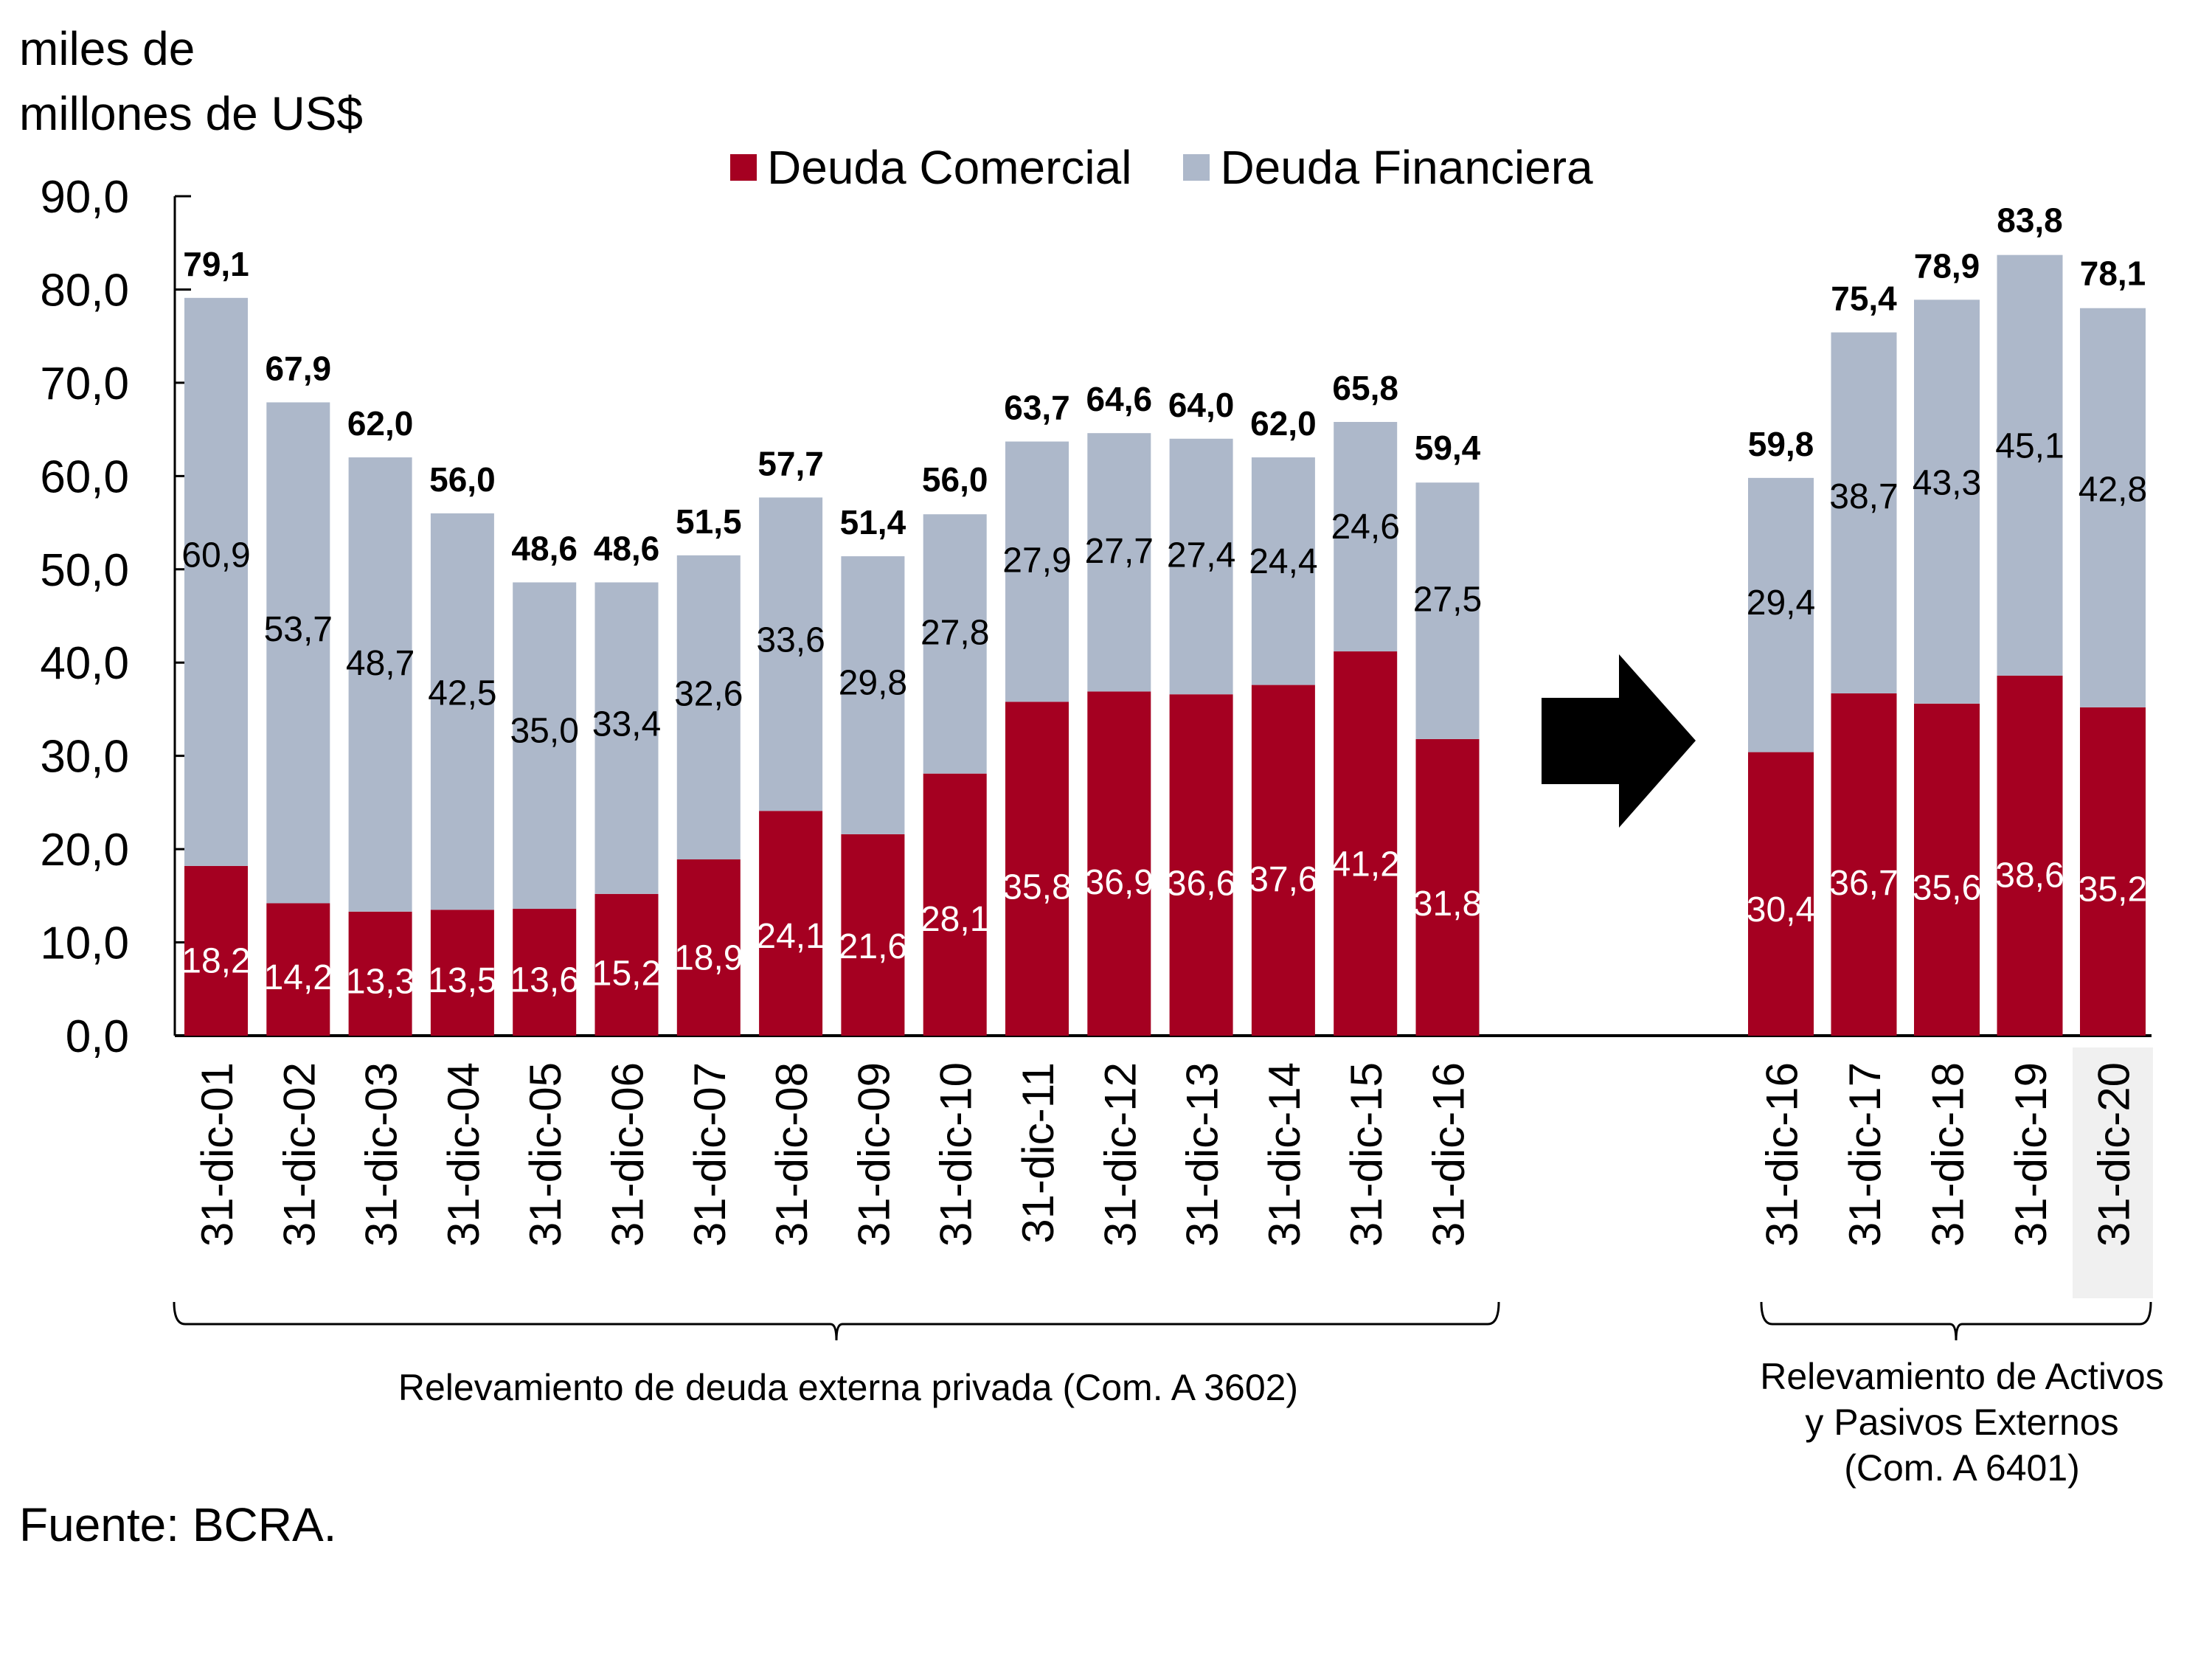 This screenshot has height=1659, width=2212. I want to click on x-tick-label: 31-dic-11, so click(1038, 1153).